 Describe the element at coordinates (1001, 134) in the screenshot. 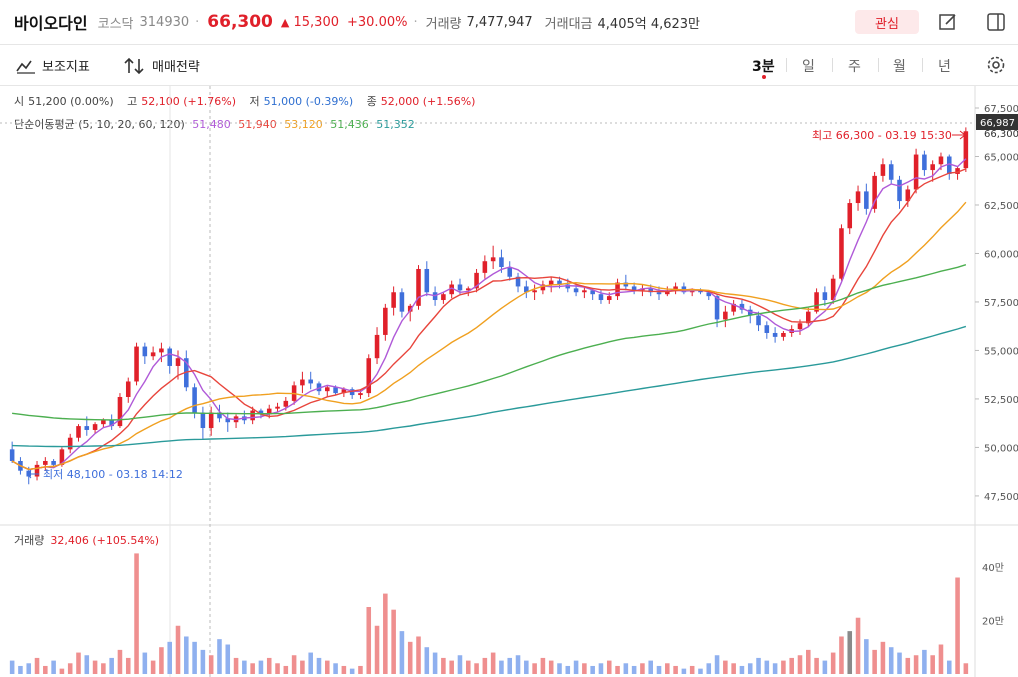

I see `last-price-label: 66,300` at that location.